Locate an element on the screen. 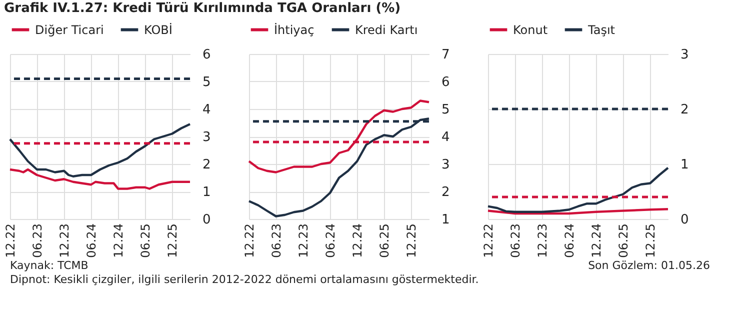  legend-label: Kredi Kartı is located at coordinates (386, 29).